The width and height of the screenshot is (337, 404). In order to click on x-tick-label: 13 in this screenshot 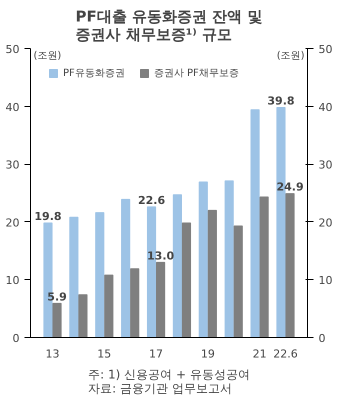, I will do `click(53, 354)`.